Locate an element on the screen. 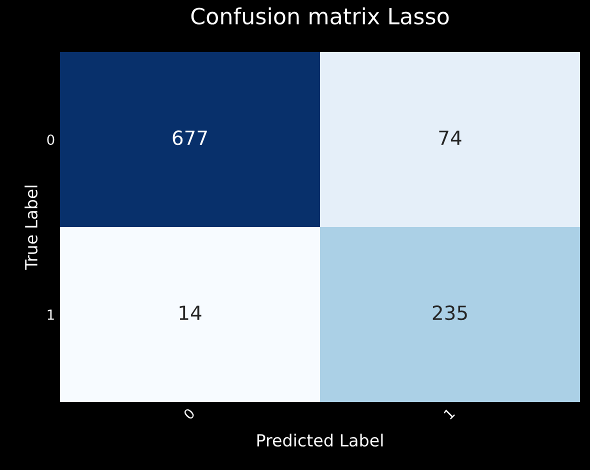  data-label: 14 is located at coordinates (191, 313).